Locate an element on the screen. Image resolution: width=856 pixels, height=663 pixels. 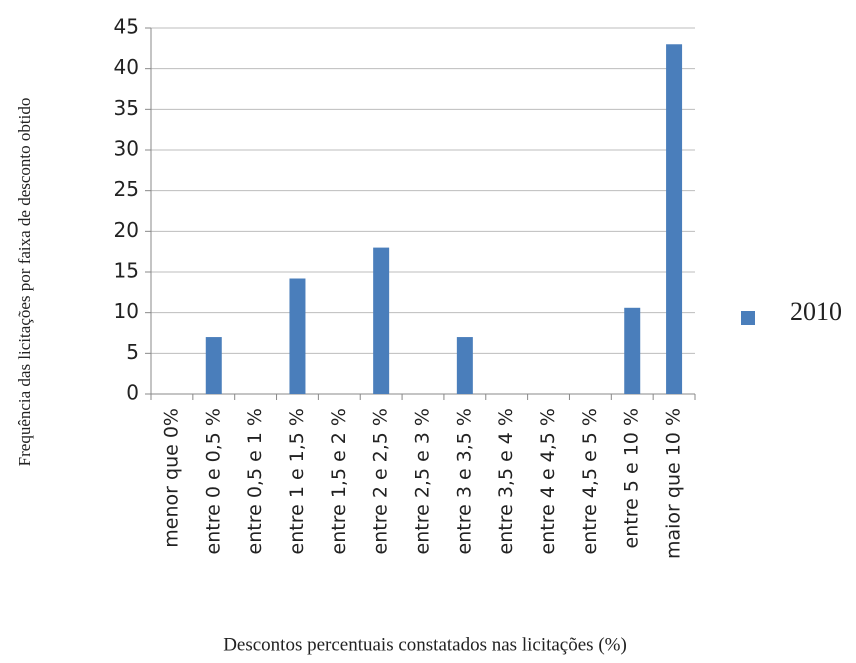
y-tick-label: 45 is located at coordinates (126, 27).